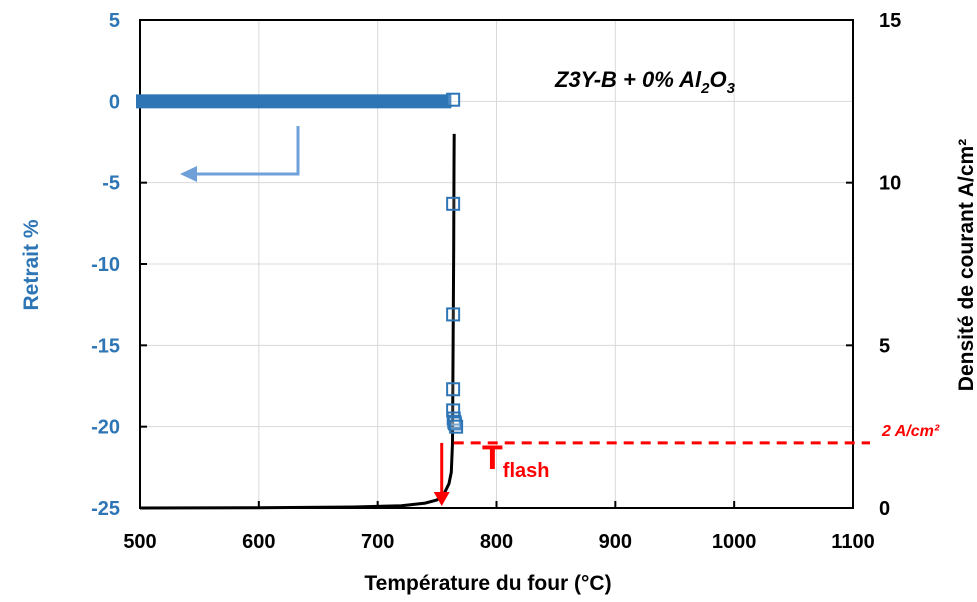  What do you see at coordinates (294, 101) in the screenshot?
I see `shrinkage-band` at bounding box center [294, 101].